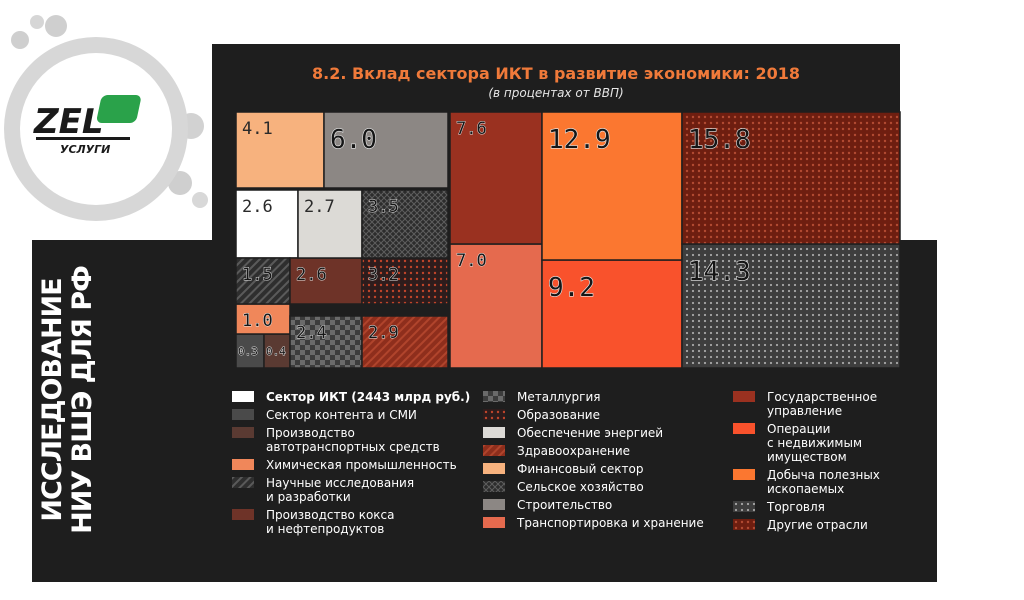 This screenshot has height=600, width=1024. Describe the element at coordinates (311, 275) in the screenshot. I see `treemap-value-coke: 2.6` at that location.